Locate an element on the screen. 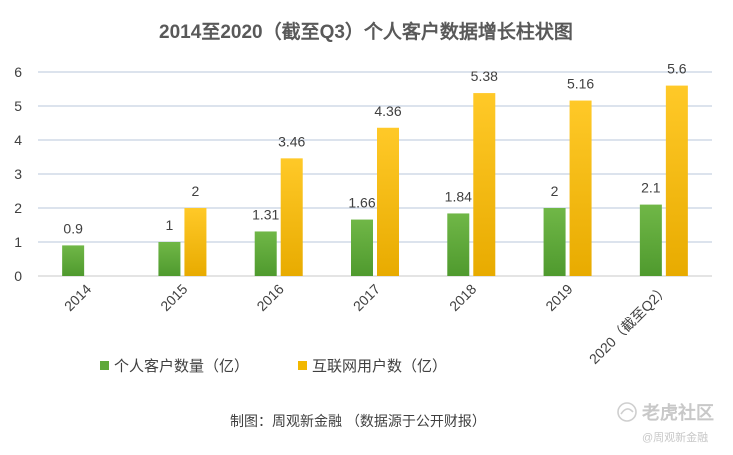 Image resolution: width=733 pixels, height=455 pixels. data-label: 4.36 is located at coordinates (387, 111).